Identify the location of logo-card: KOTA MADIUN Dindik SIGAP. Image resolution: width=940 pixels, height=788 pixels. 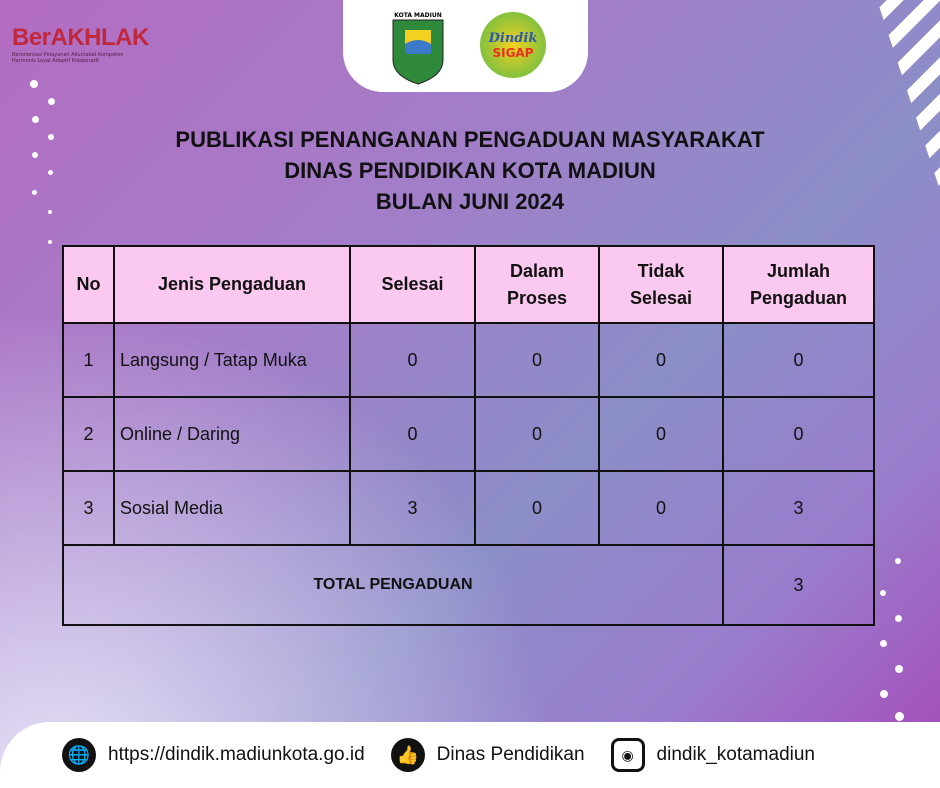
(465, 46).